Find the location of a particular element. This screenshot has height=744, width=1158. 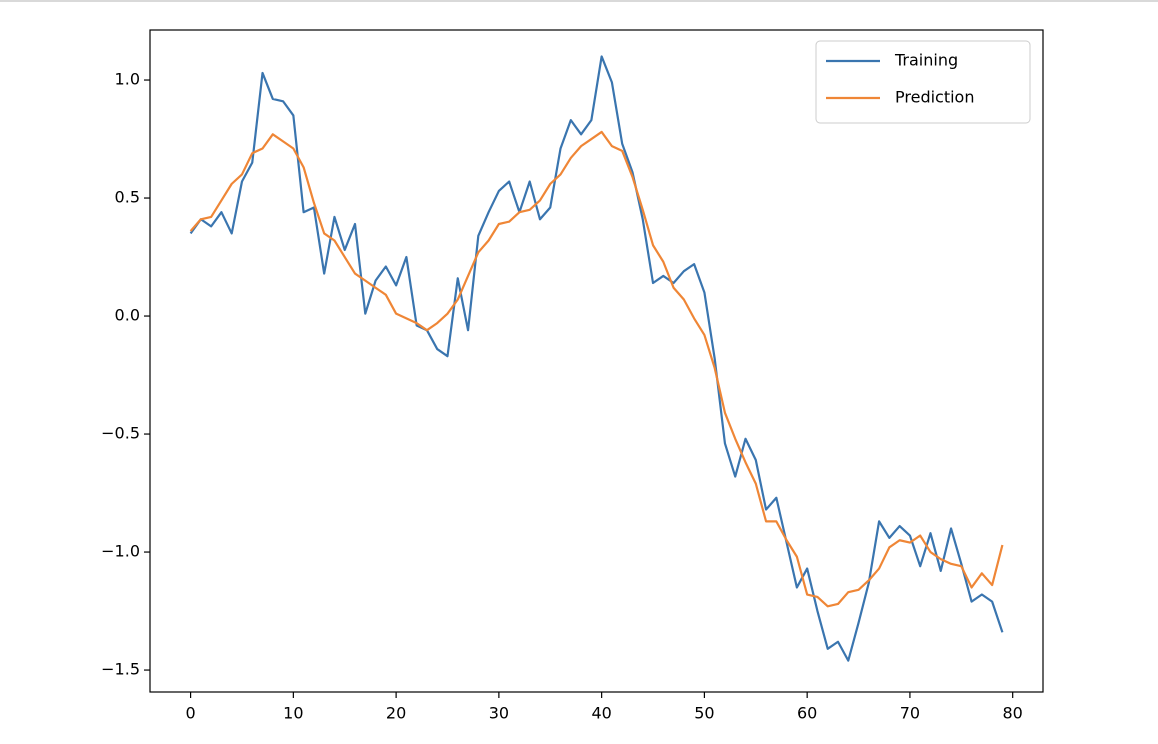

x-tick-label: 60 is located at coordinates (807, 713).